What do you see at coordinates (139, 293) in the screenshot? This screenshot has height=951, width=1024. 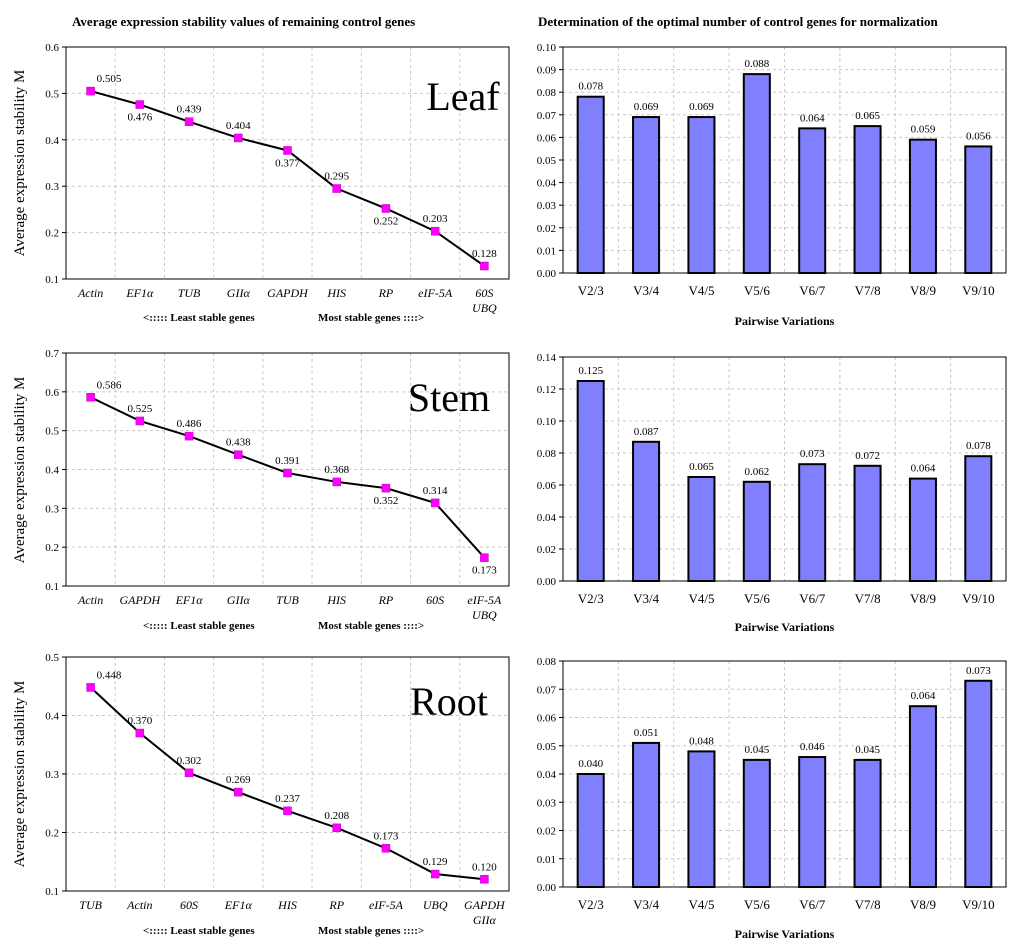 I see `x-category-label: EF1α` at bounding box center [139, 293].